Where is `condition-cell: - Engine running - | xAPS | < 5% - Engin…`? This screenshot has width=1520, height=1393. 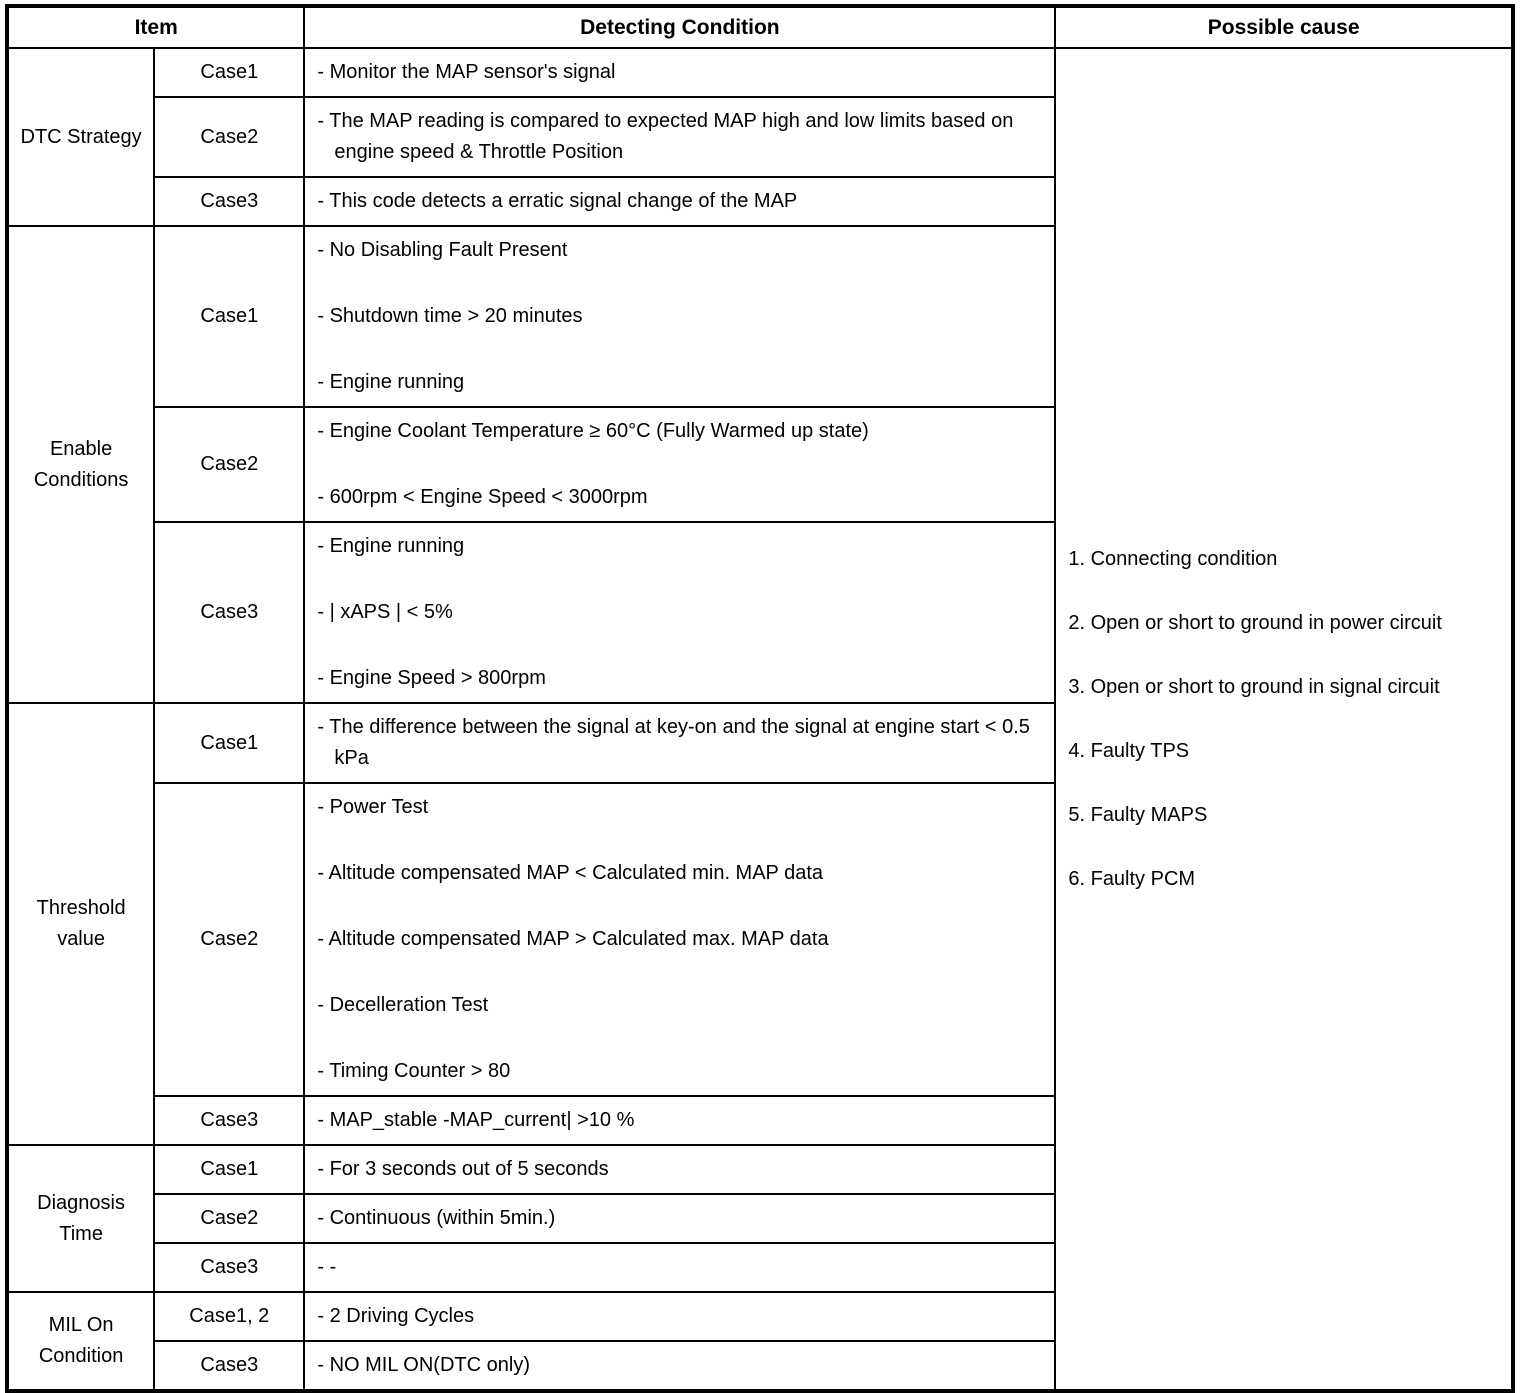
condition-cell: - Engine running - | xAPS | < 5% - Engin… is located at coordinates (680, 612).